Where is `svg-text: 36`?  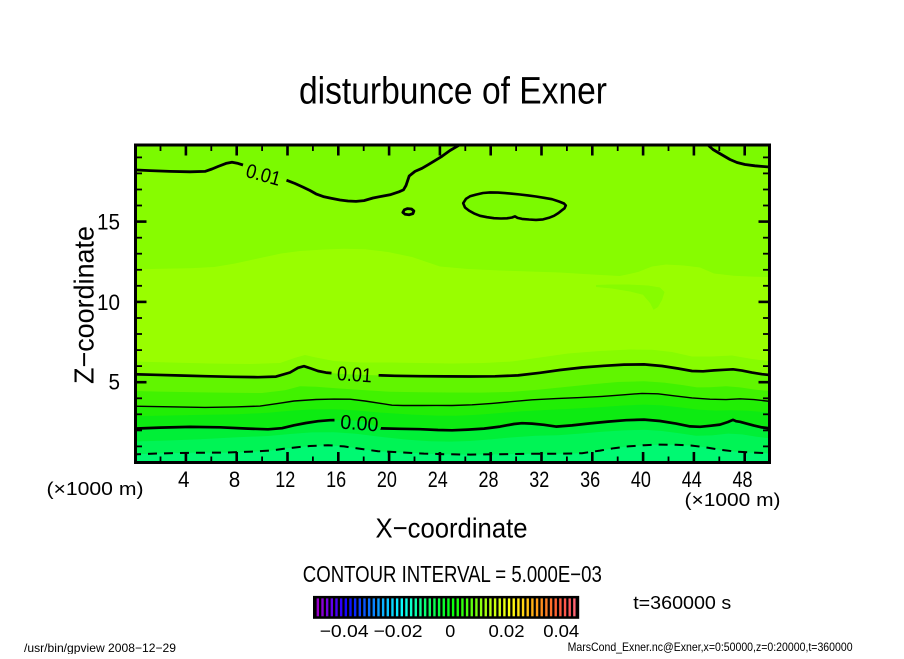 svg-text: 36 is located at coordinates (590, 480).